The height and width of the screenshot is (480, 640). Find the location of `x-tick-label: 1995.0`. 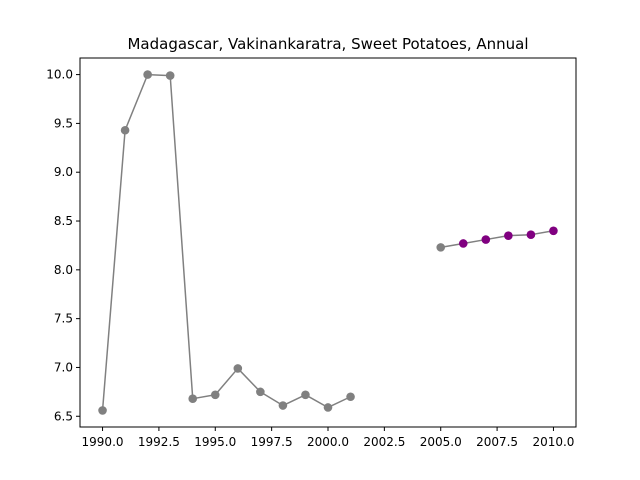

x-tick-label: 1995.0 is located at coordinates (215, 442).